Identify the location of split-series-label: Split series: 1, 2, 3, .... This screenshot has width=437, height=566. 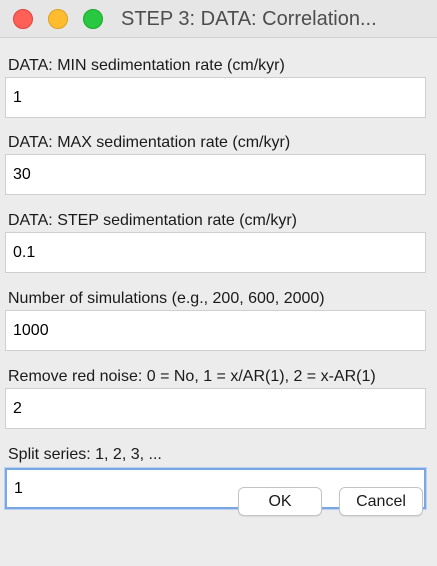
(85, 454).